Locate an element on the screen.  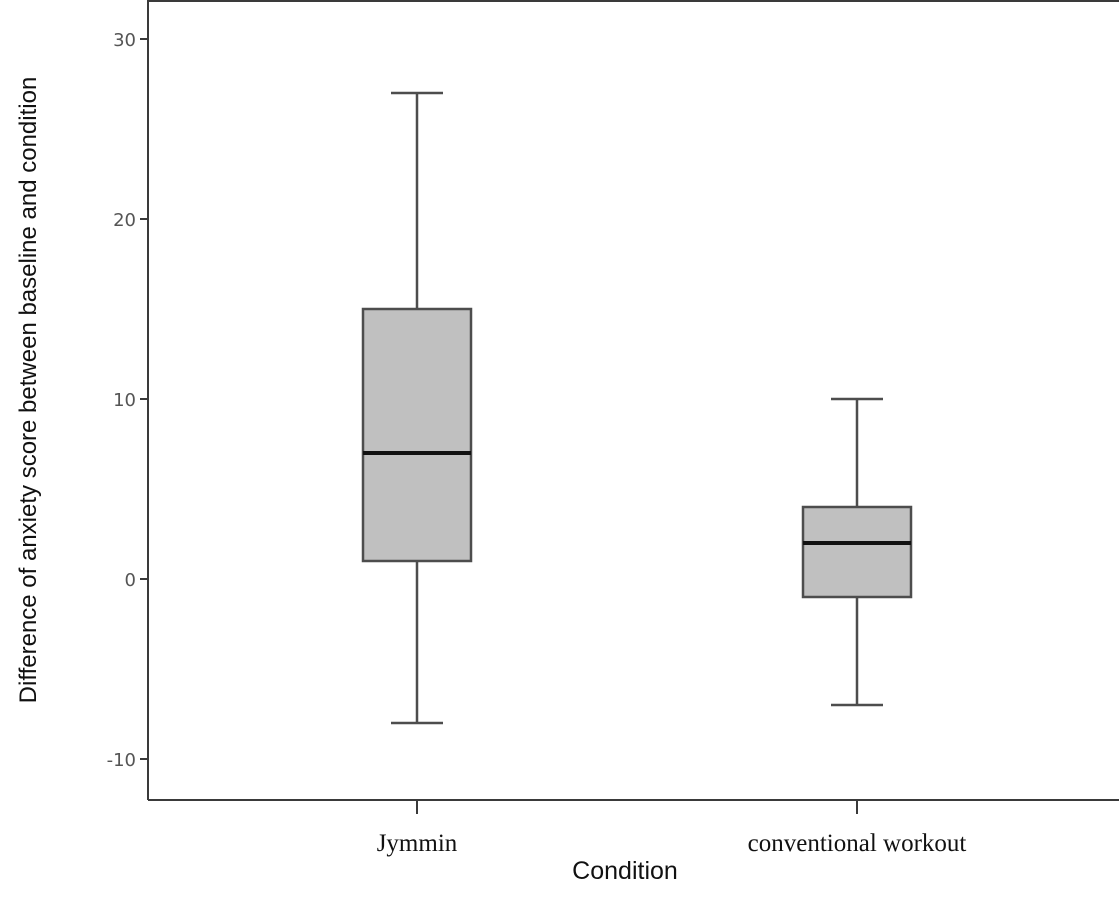
y-tick-label: 30 is located at coordinates (124, 40).